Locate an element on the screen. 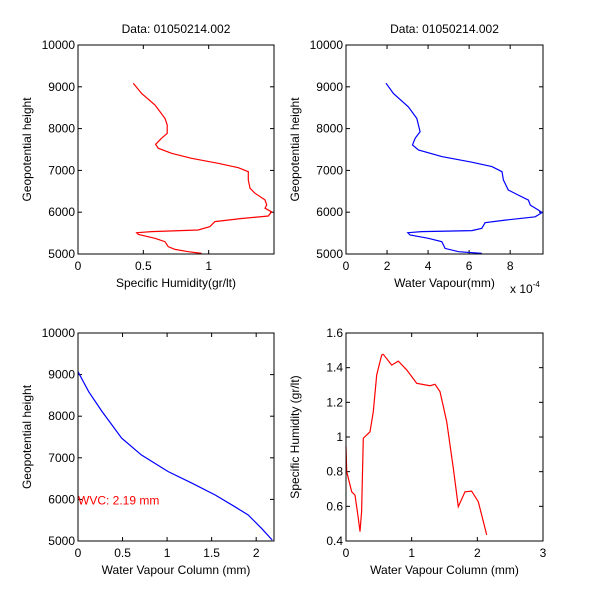 Image resolution: width=600 pixels, height=610 pixels. x-axis-label: Water Vapour(mm) is located at coordinates (444, 283).